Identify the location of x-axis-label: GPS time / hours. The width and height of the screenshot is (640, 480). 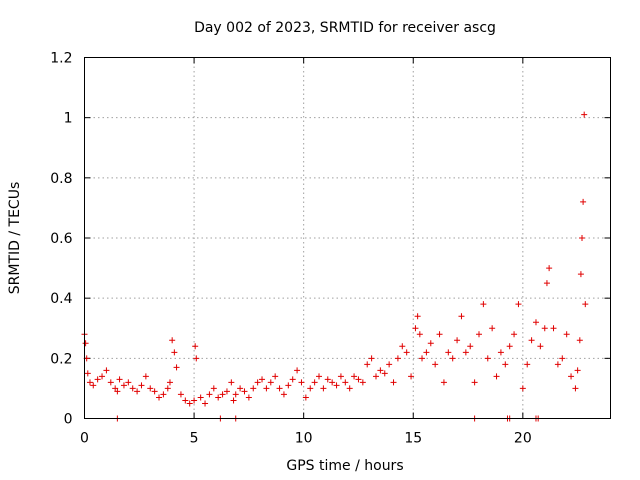
(344, 466).